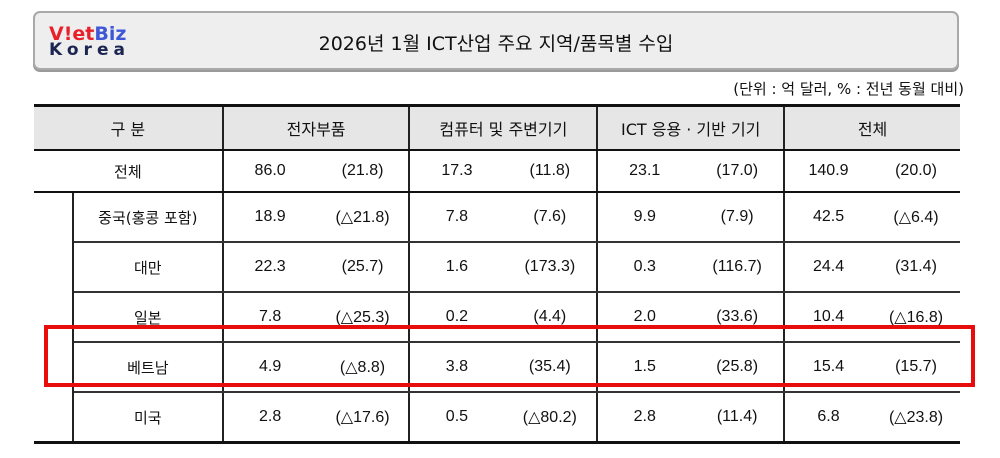 The image size is (1000, 458). Describe the element at coordinates (129, 171) in the screenshot. I see `row-label: 전체` at that location.